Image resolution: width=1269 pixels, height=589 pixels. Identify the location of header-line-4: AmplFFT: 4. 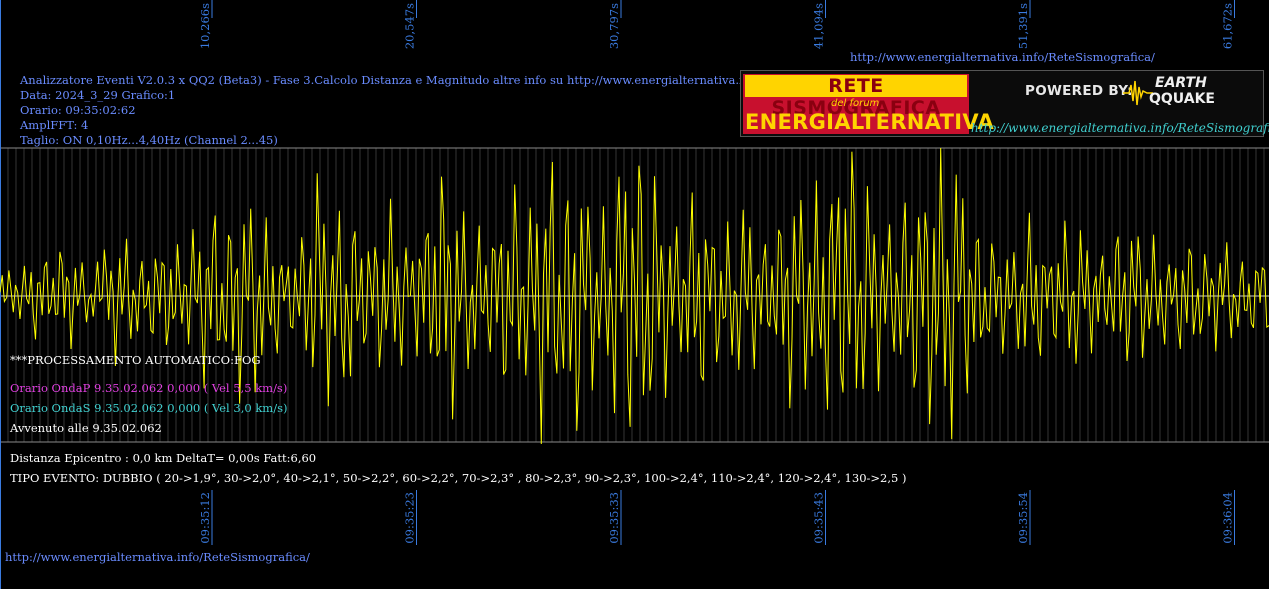
(54, 125).